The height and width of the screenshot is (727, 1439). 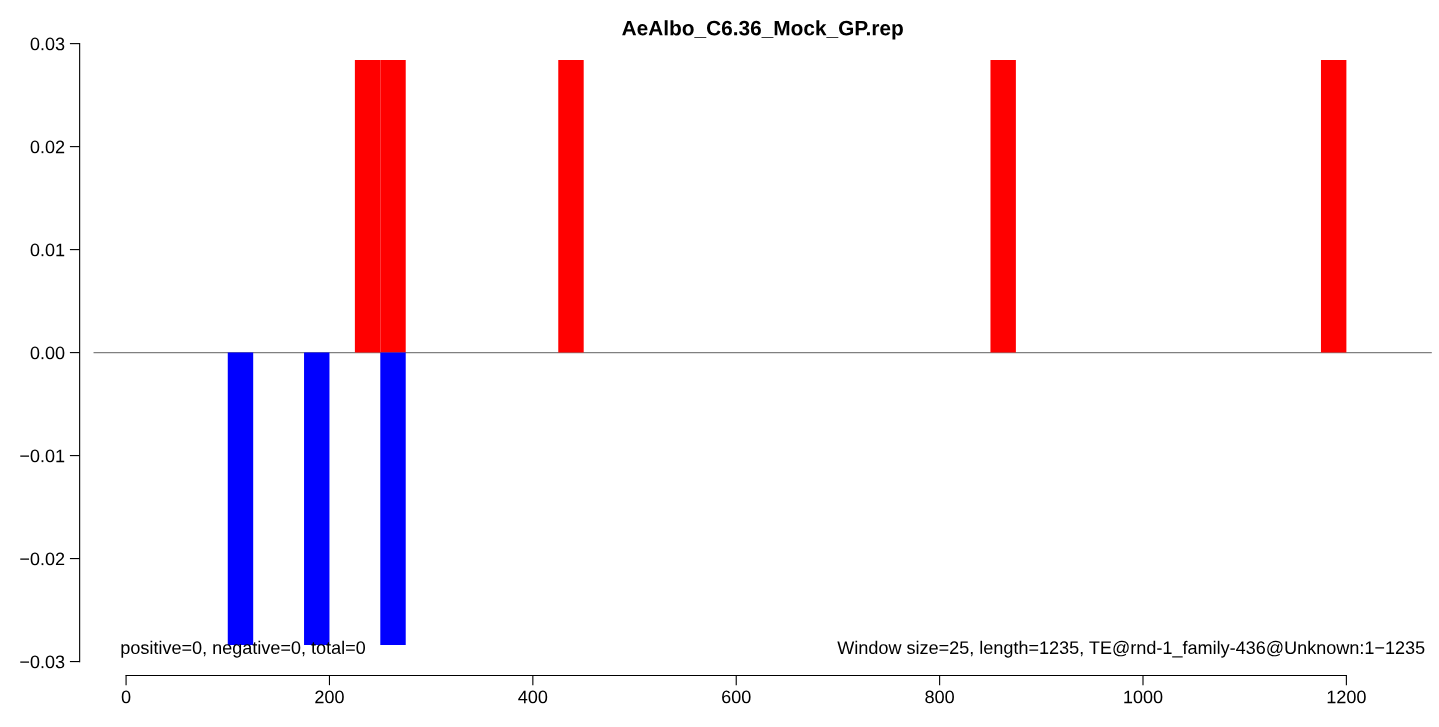 I want to click on y-tick-label: 0.03, so click(x=47, y=44).